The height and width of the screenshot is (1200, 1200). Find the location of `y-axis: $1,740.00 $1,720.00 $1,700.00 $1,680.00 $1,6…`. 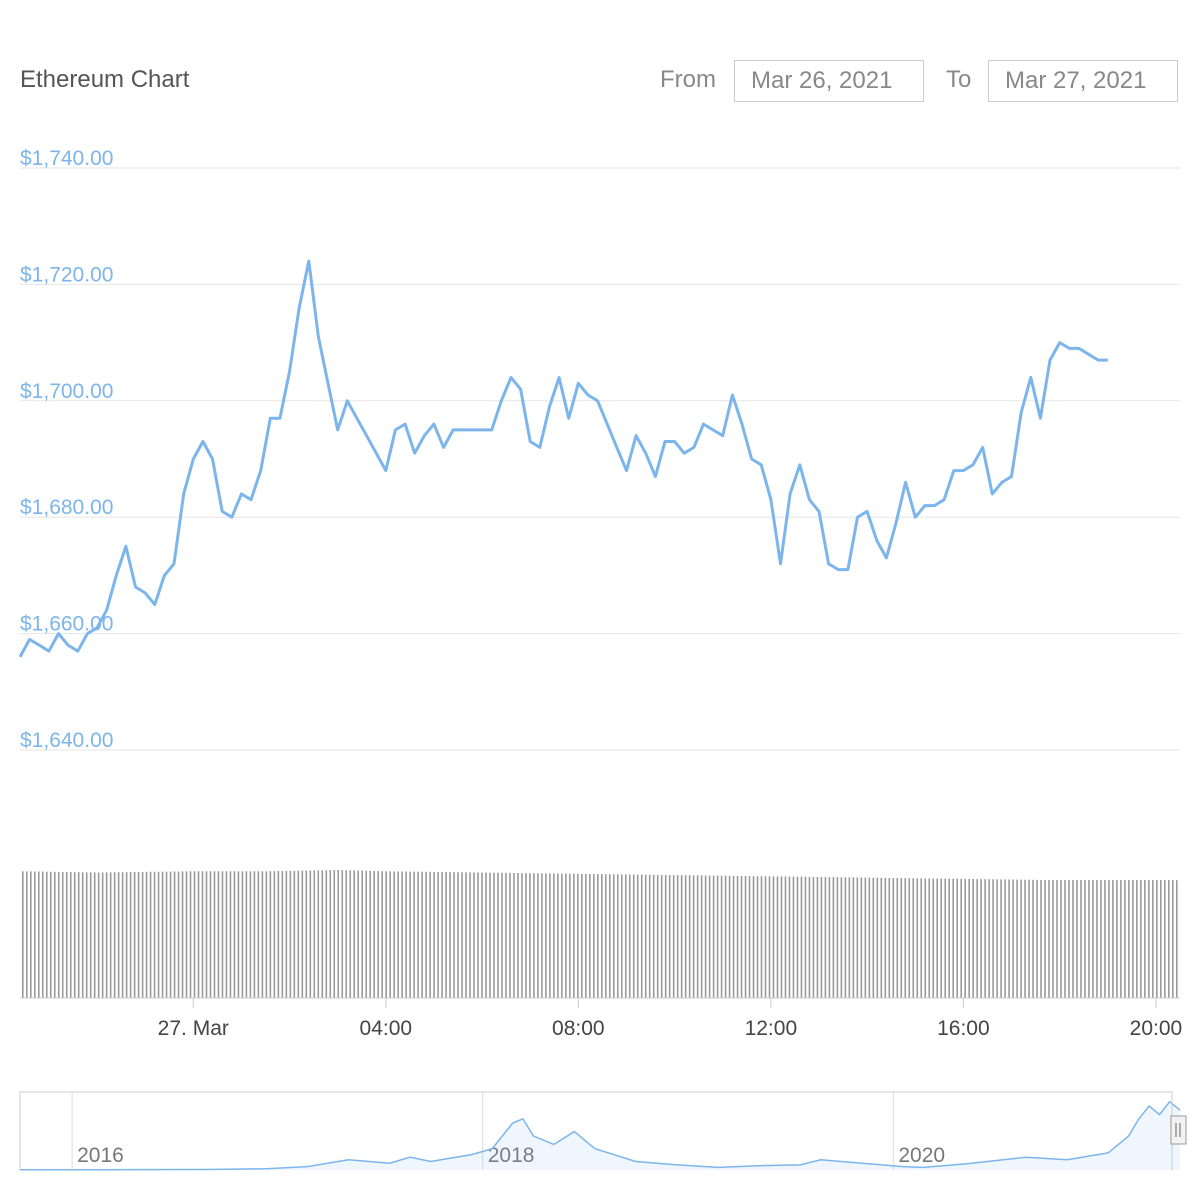

y-axis: $1,740.00 $1,720.00 $1,700.00 $1,680.00 $1,6… is located at coordinates (66, 449).